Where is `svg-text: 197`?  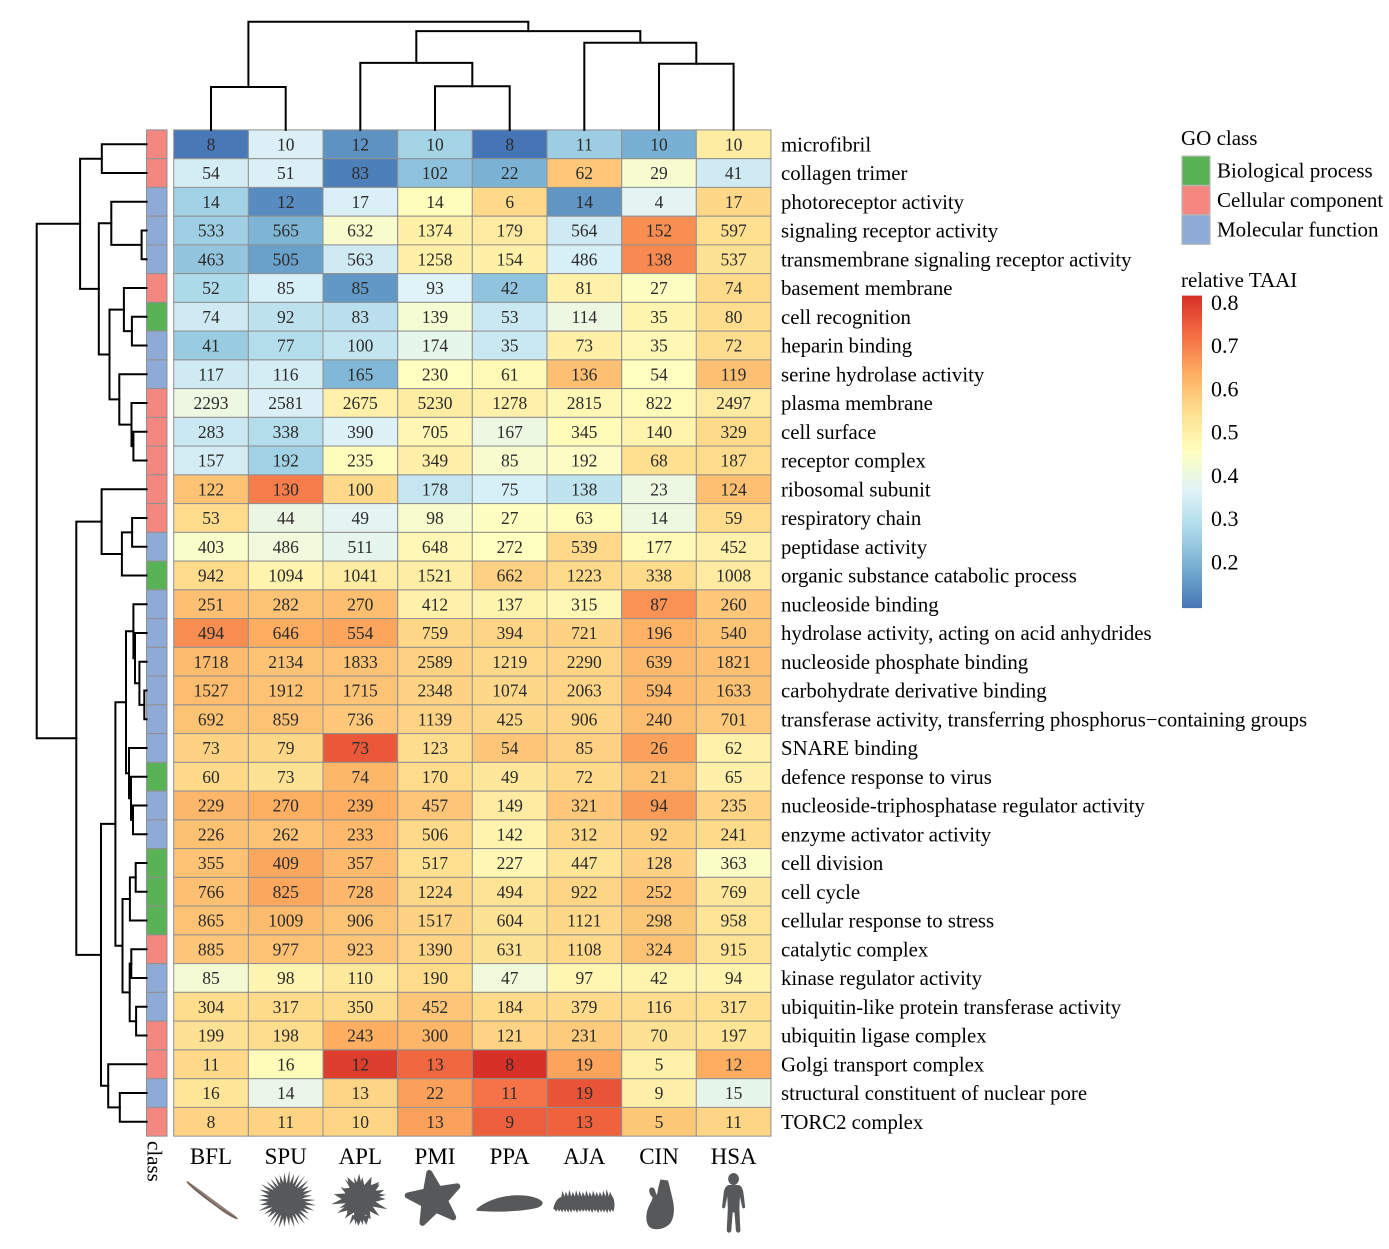
svg-text: 197 is located at coordinates (733, 1036).